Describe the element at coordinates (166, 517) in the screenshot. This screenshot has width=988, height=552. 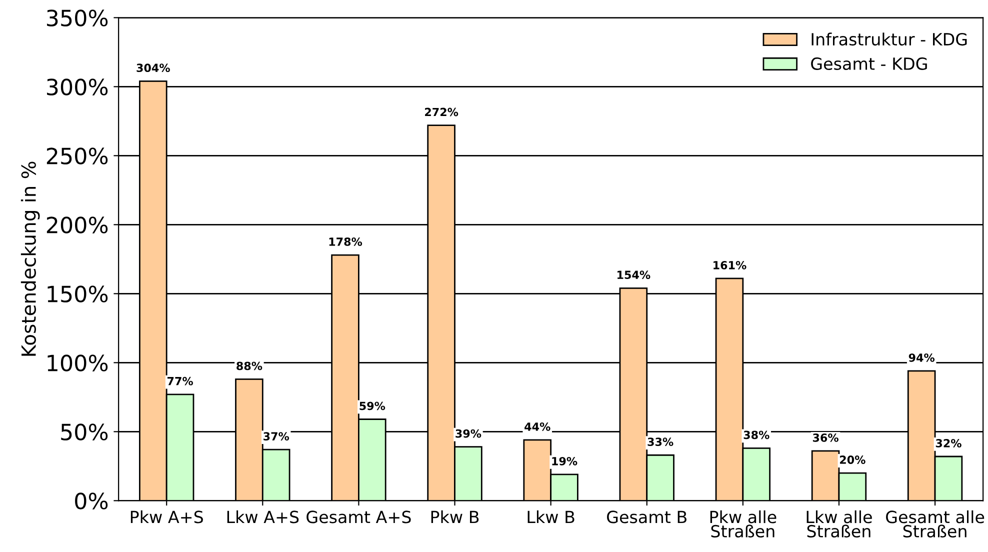
I see `x-tick-label: Pkw A+S` at that location.